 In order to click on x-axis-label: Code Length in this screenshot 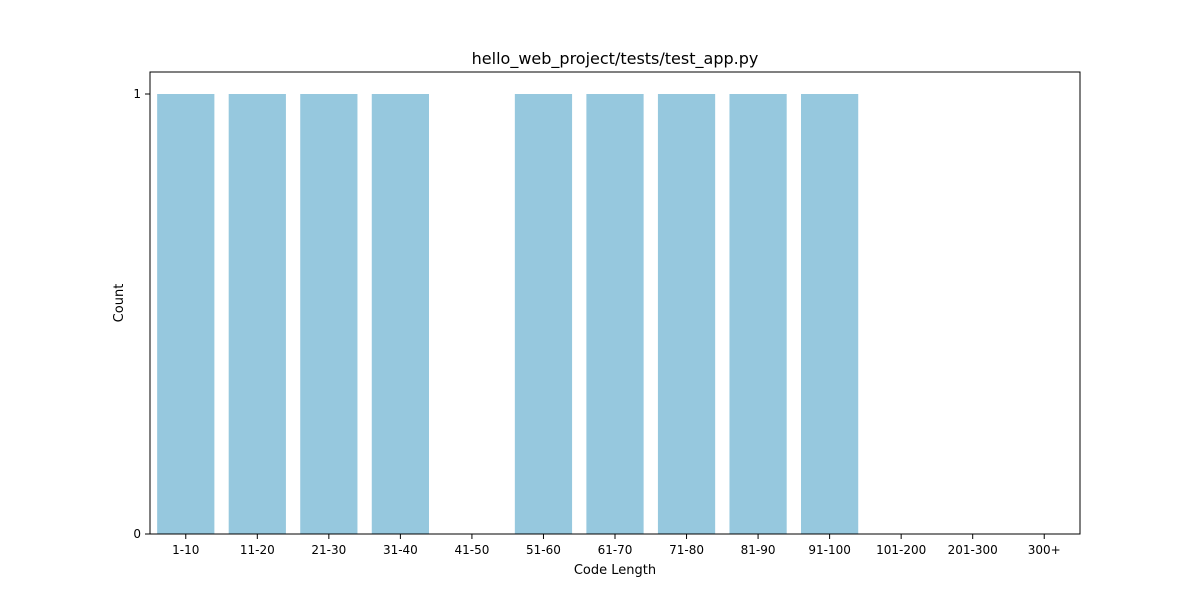, I will do `click(615, 570)`.